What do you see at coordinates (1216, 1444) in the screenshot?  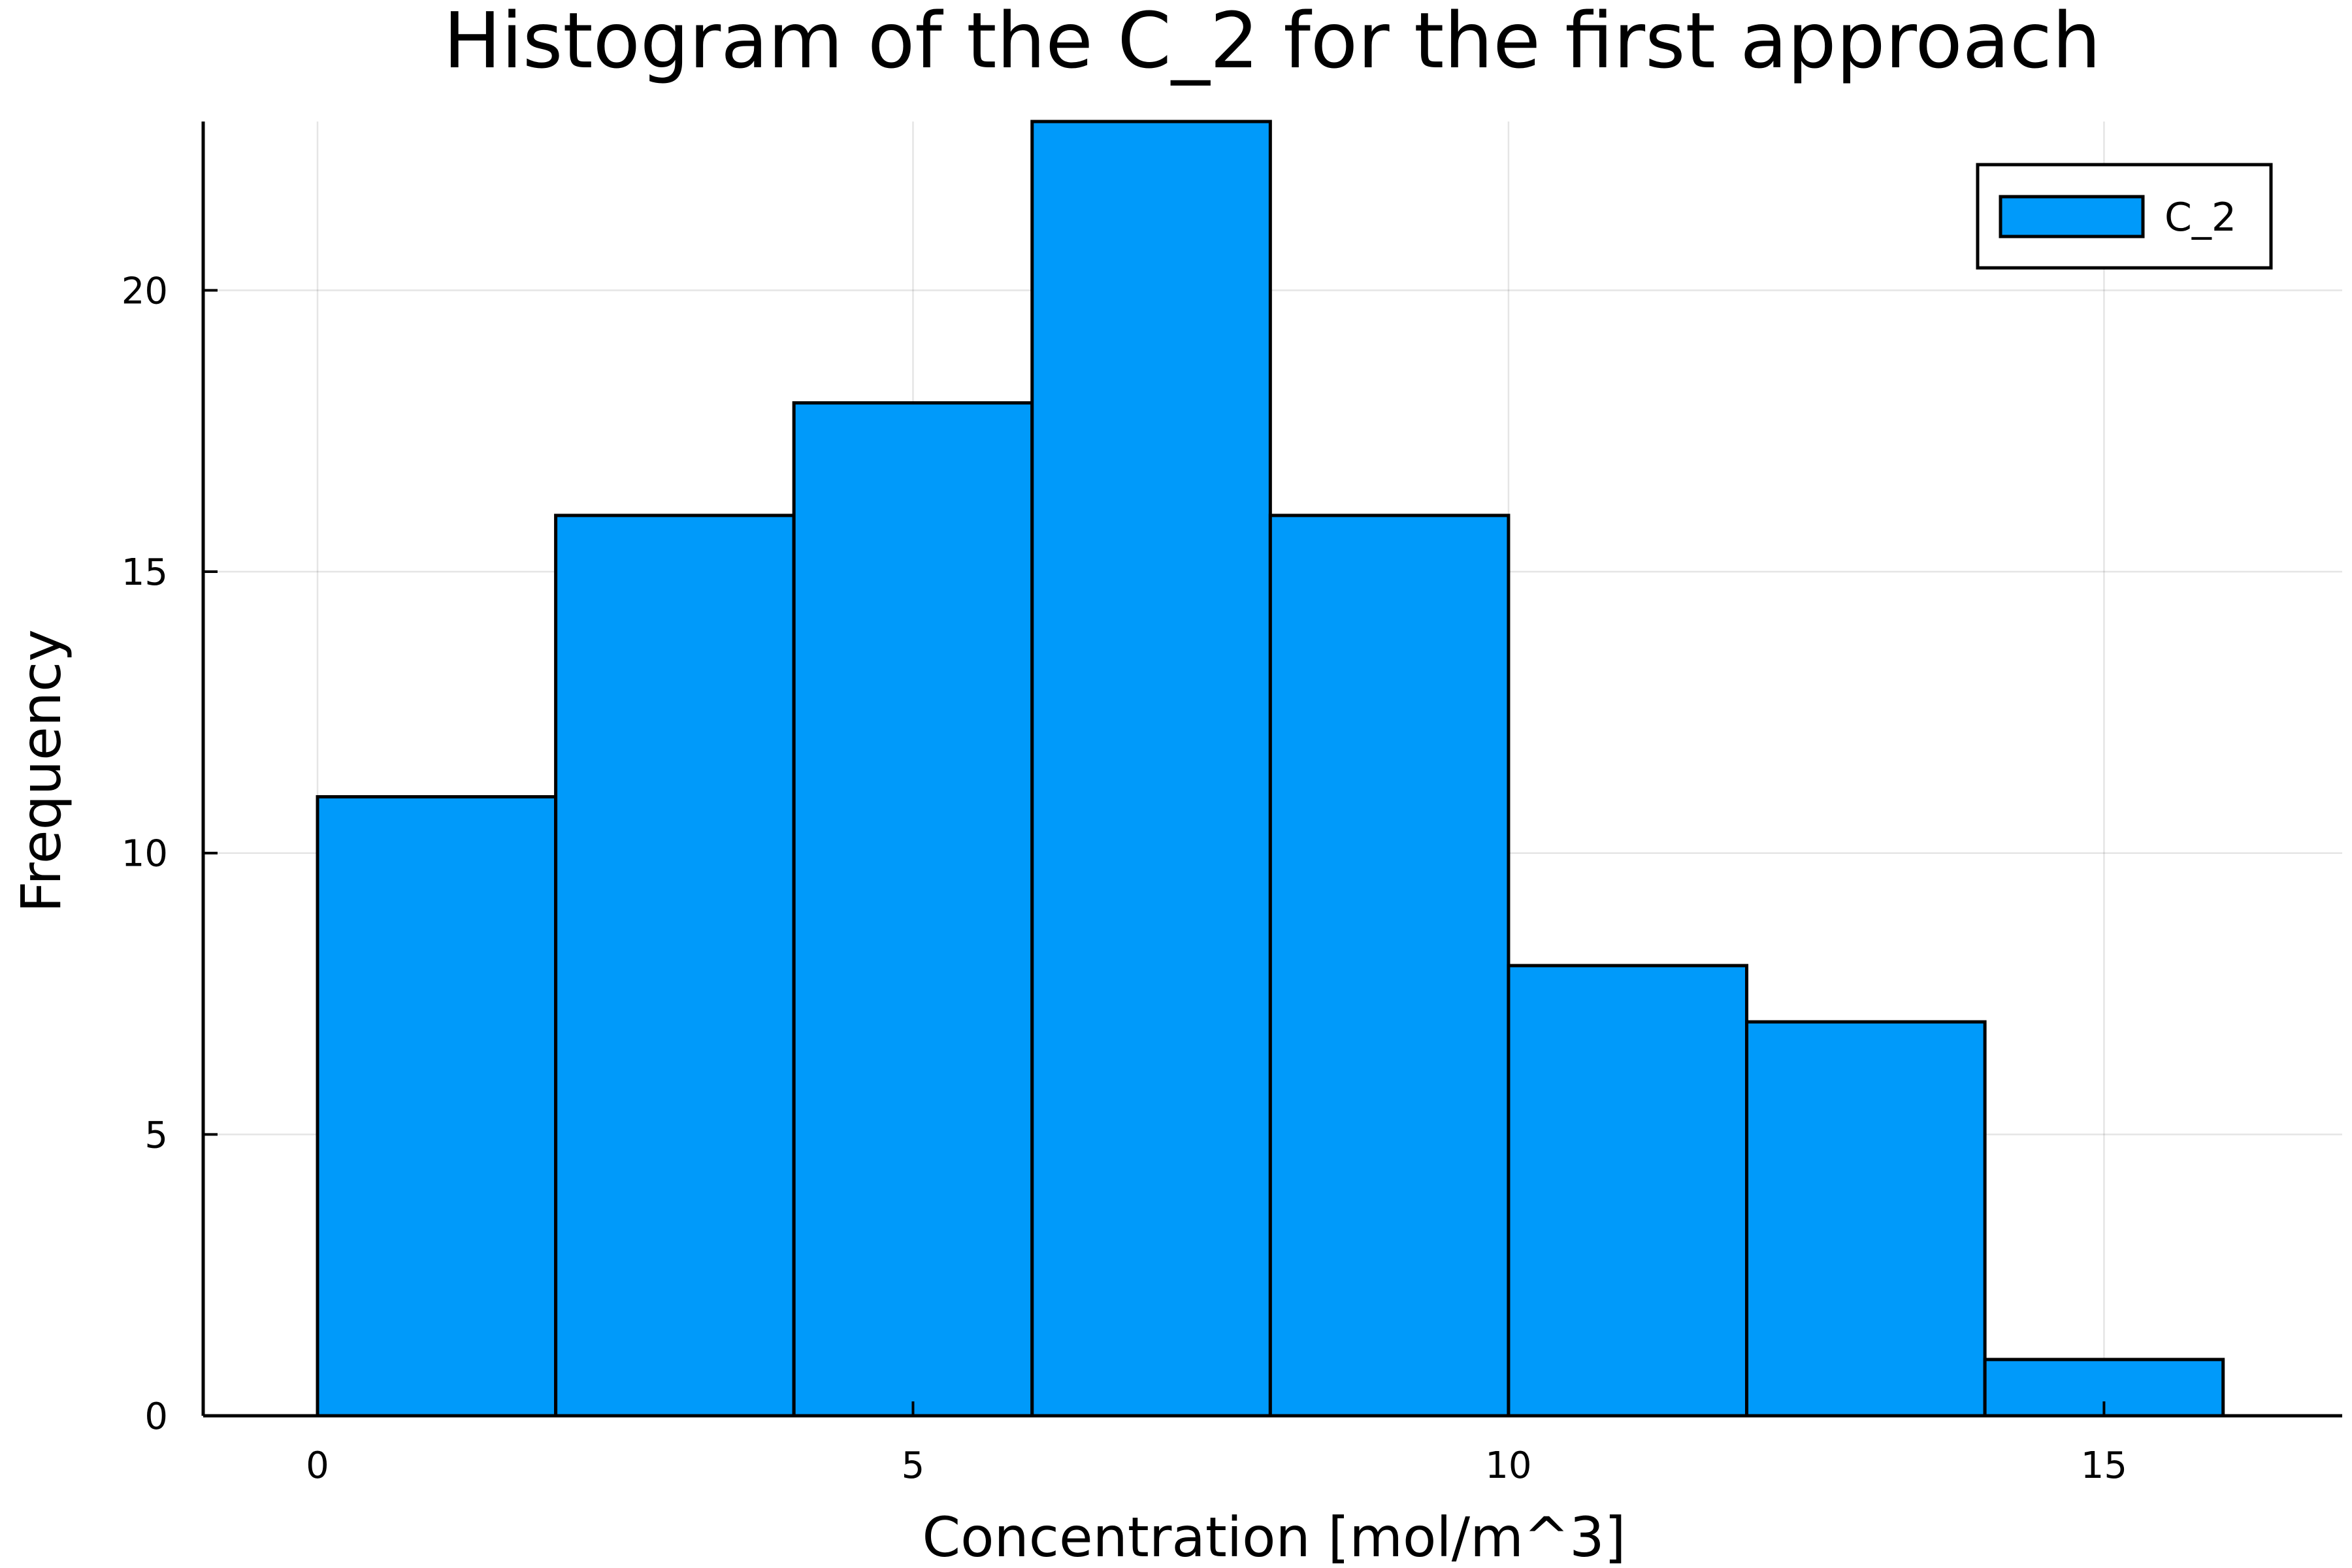 I see `x-axis-ticks: 0 5 10 15` at bounding box center [1216, 1444].